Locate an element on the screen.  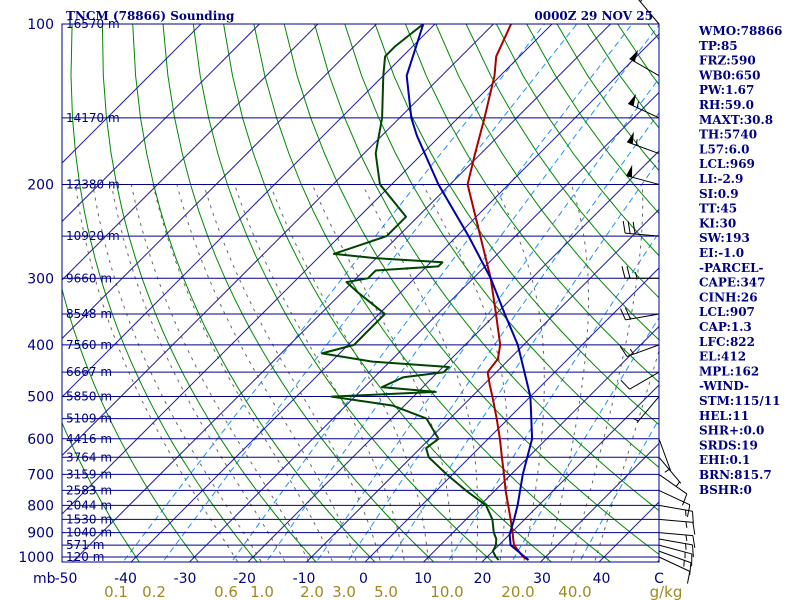
index-item: MAXT:30.8 is located at coordinates (736, 120).